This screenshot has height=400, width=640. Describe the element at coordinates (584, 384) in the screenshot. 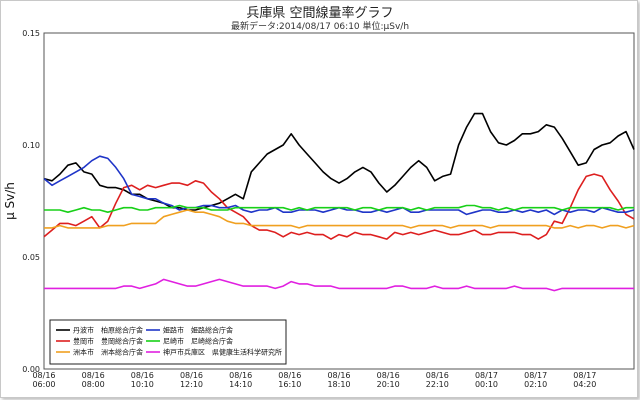

I see `x-tick-time: 04:20` at that location.